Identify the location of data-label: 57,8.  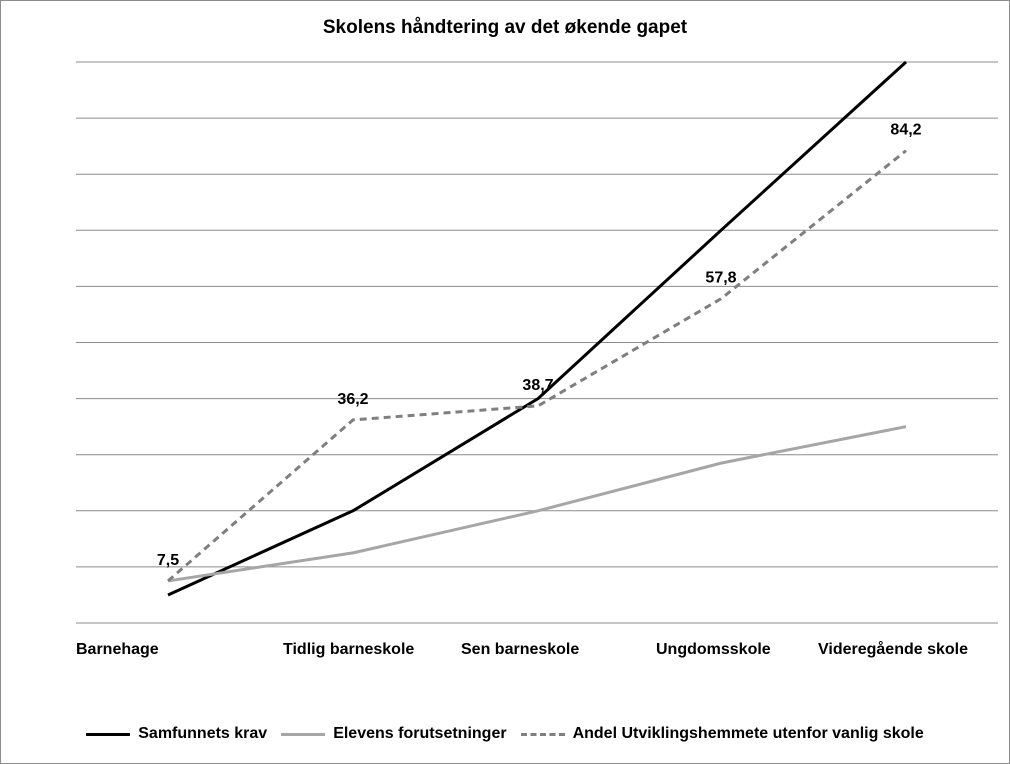
(720, 278).